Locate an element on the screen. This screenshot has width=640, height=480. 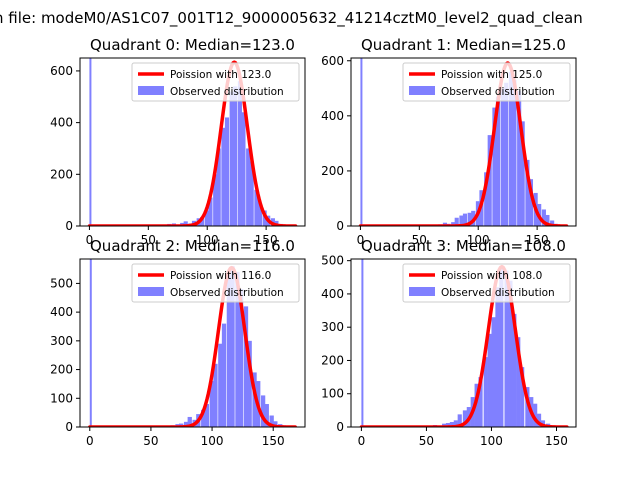
subplot-title: Quadrant 2: Median=116.0 is located at coordinates (192, 246).